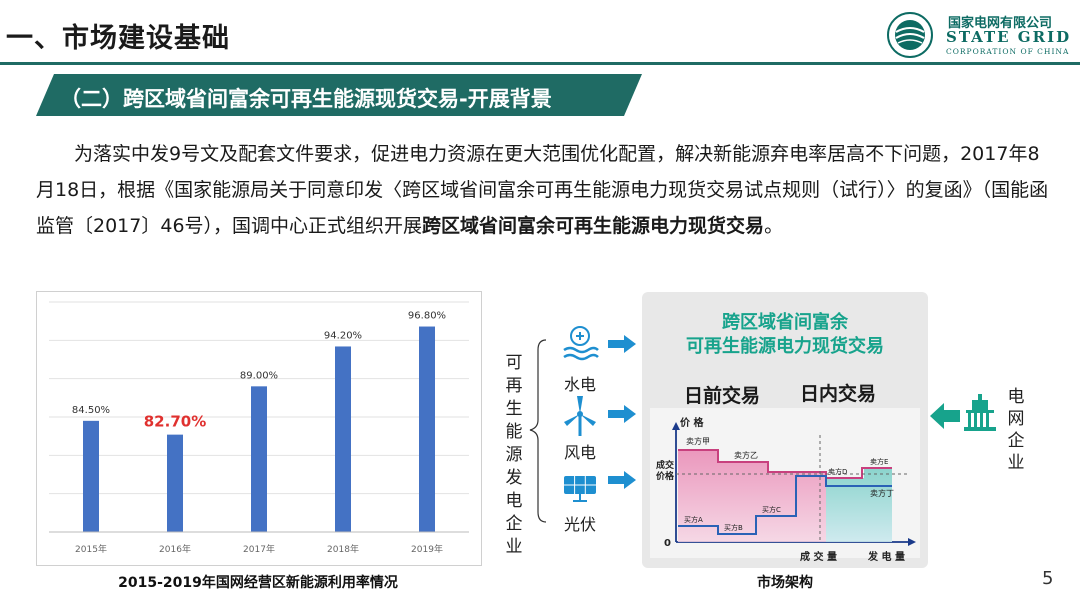  I want to click on generator-label-char: 业, so click(514, 547).